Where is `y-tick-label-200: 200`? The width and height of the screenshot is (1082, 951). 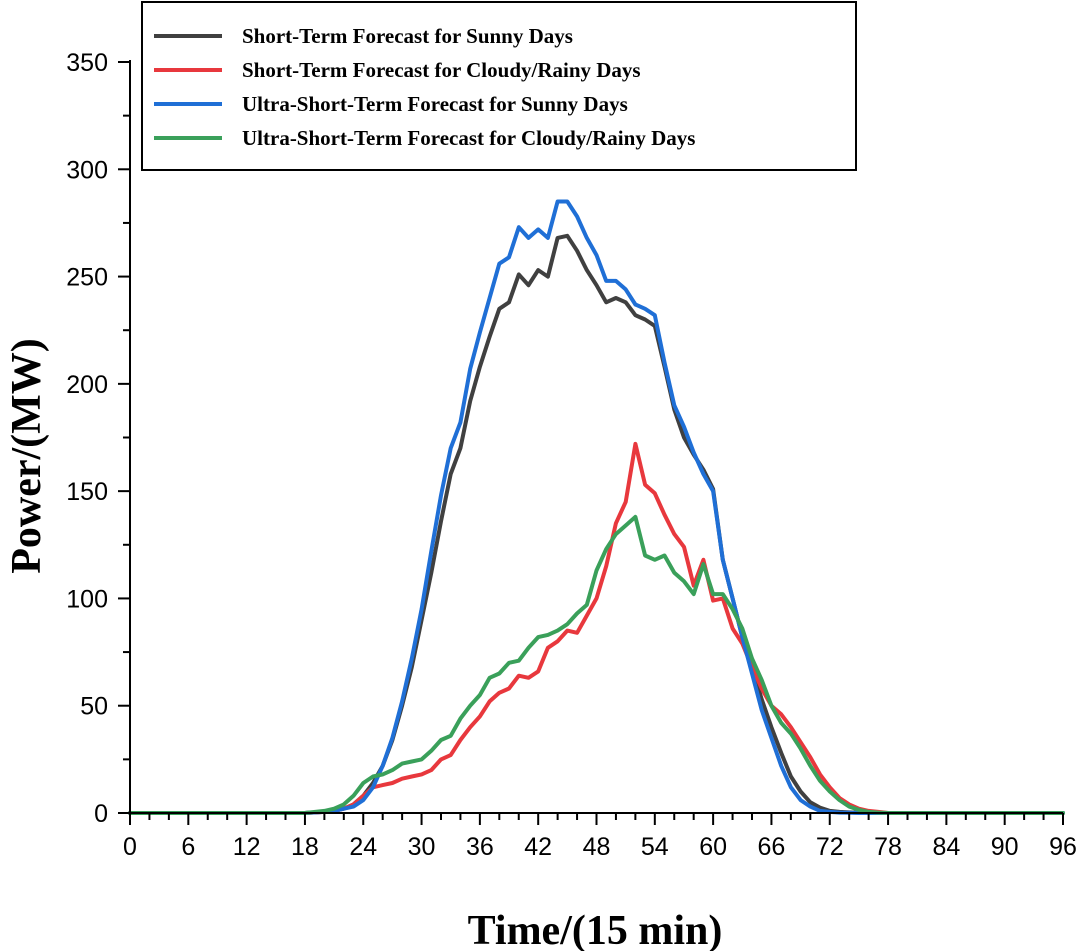
y-tick-label-200: 200 is located at coordinates (87, 385).